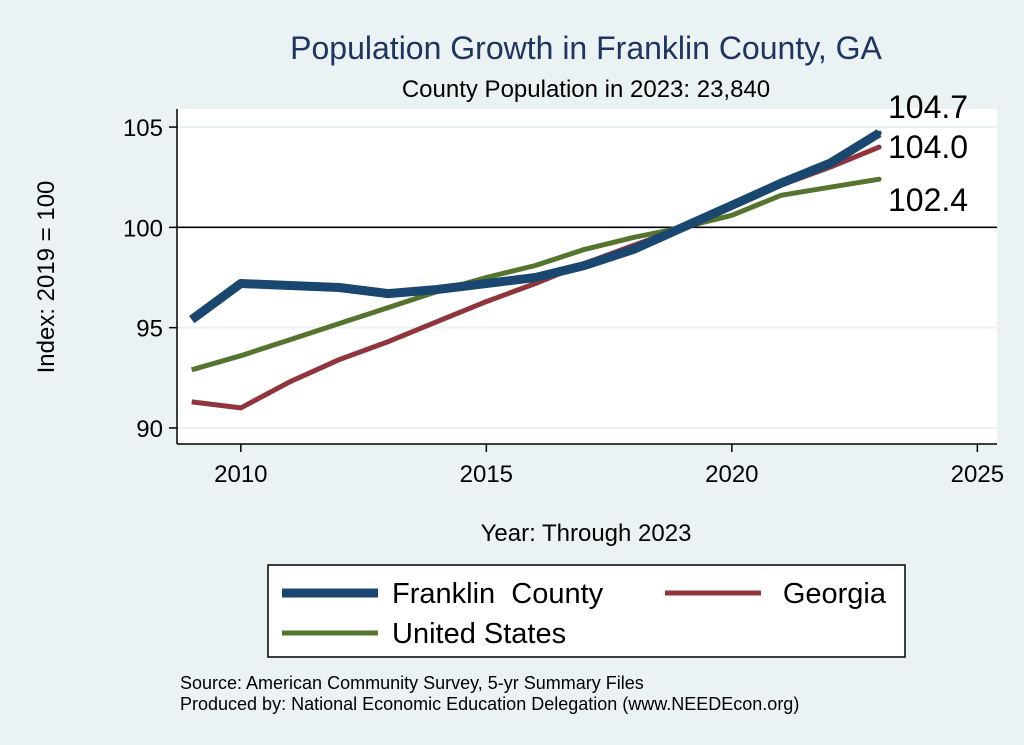  What do you see at coordinates (240, 474) in the screenshot?
I see `x-tick-label-2010: 2010` at bounding box center [240, 474].